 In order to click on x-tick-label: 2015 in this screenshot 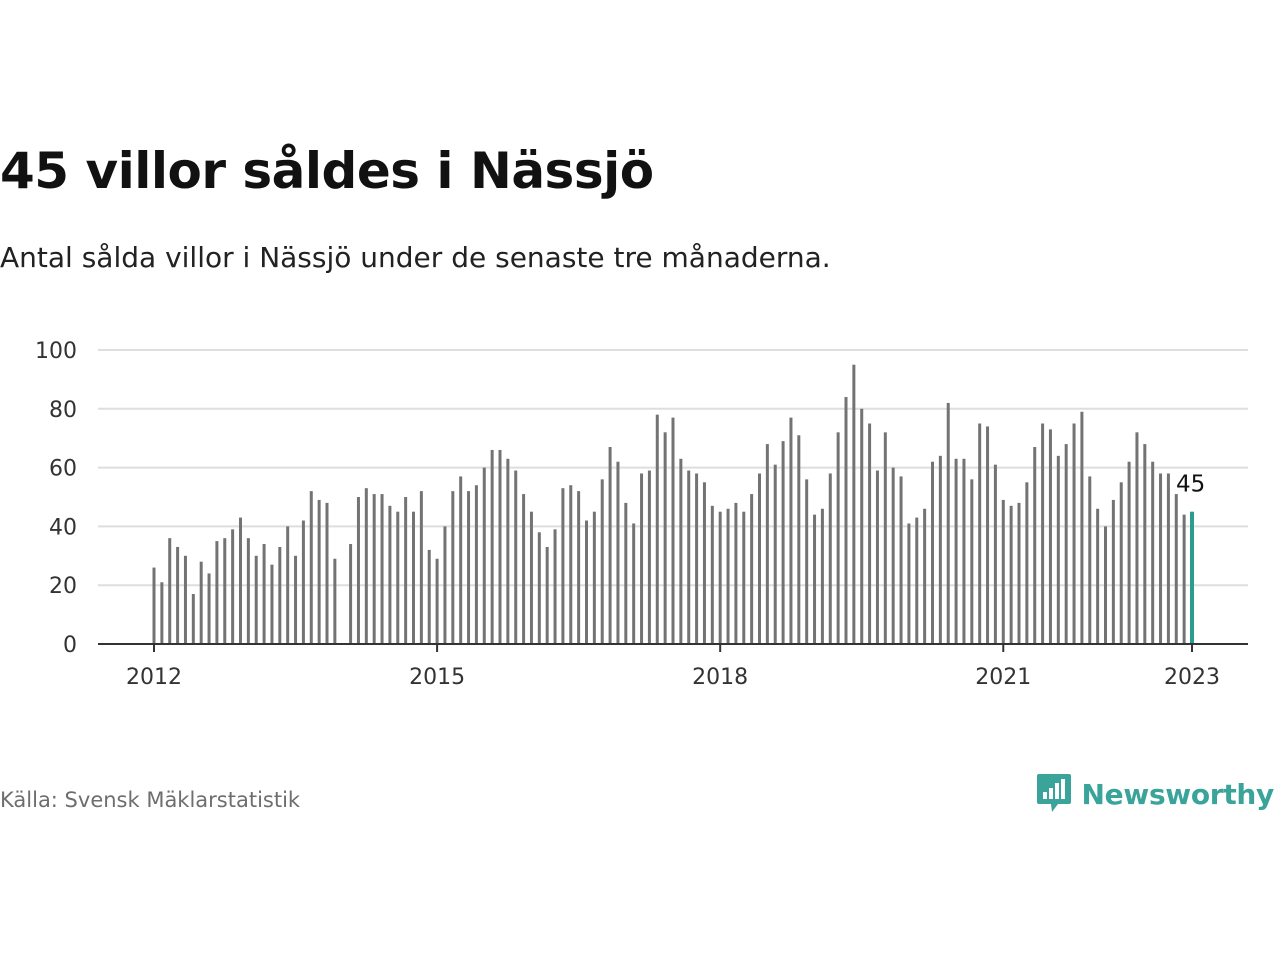, I will do `click(437, 677)`.